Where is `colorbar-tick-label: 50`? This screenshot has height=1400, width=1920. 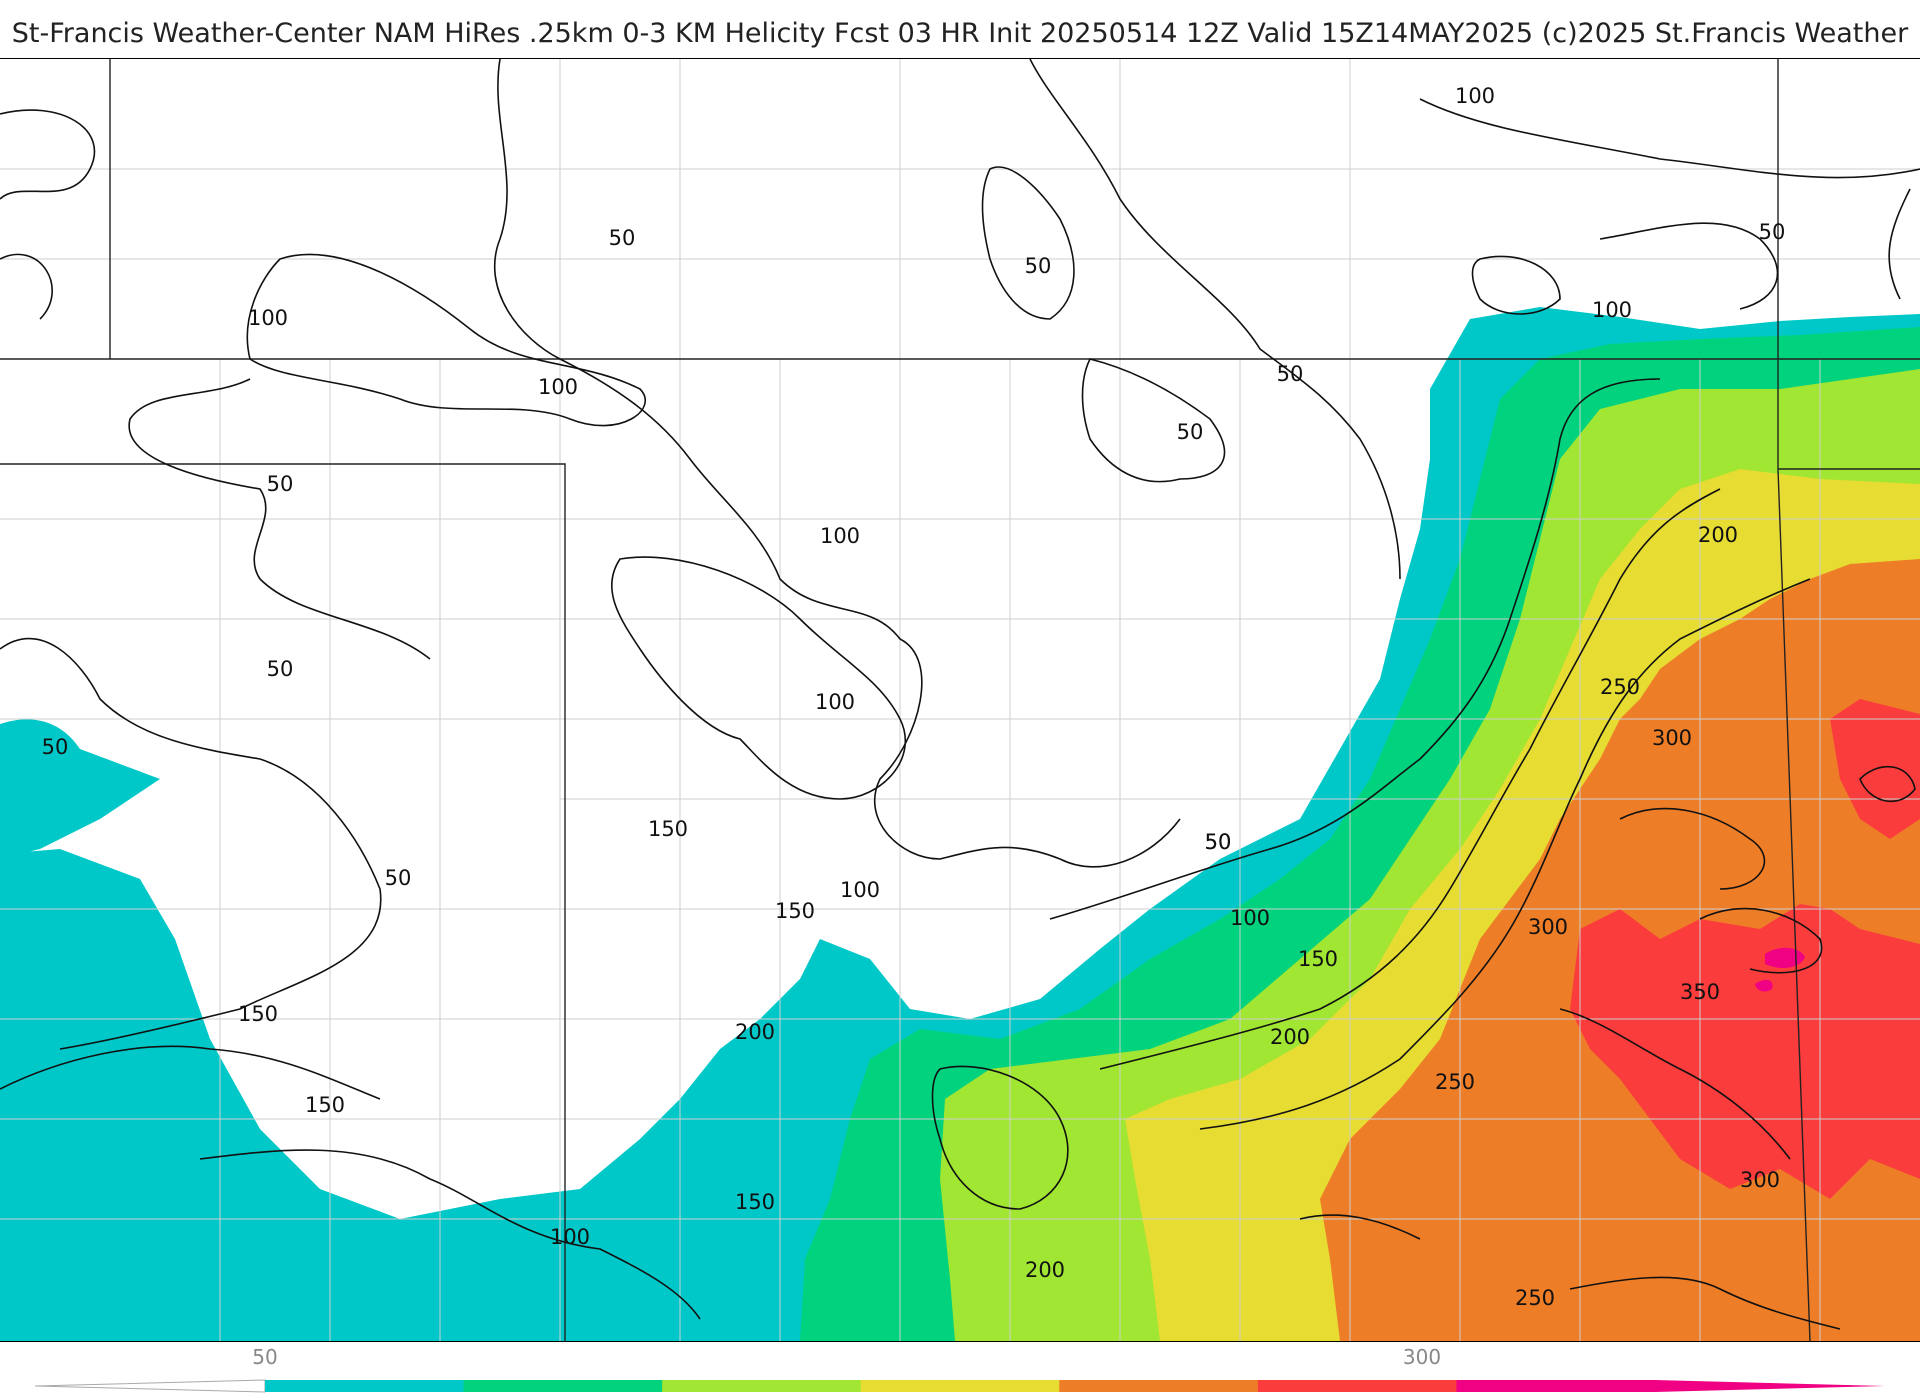
colorbar-tick-label: 50 is located at coordinates (264, 1357).